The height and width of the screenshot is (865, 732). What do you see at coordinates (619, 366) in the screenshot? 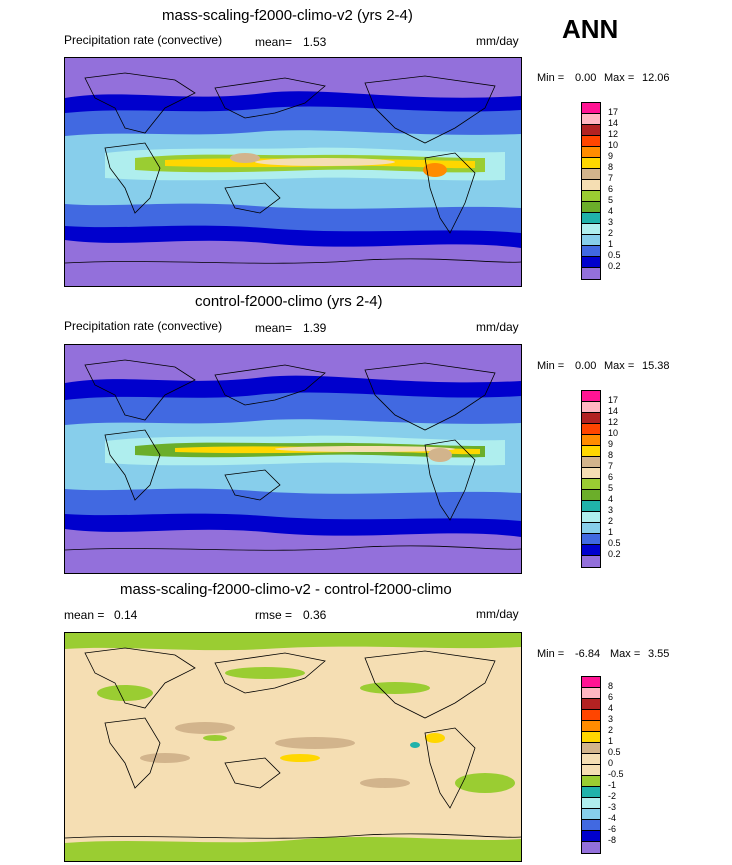
I see `panel-2-max-label: Max =` at bounding box center [619, 366].